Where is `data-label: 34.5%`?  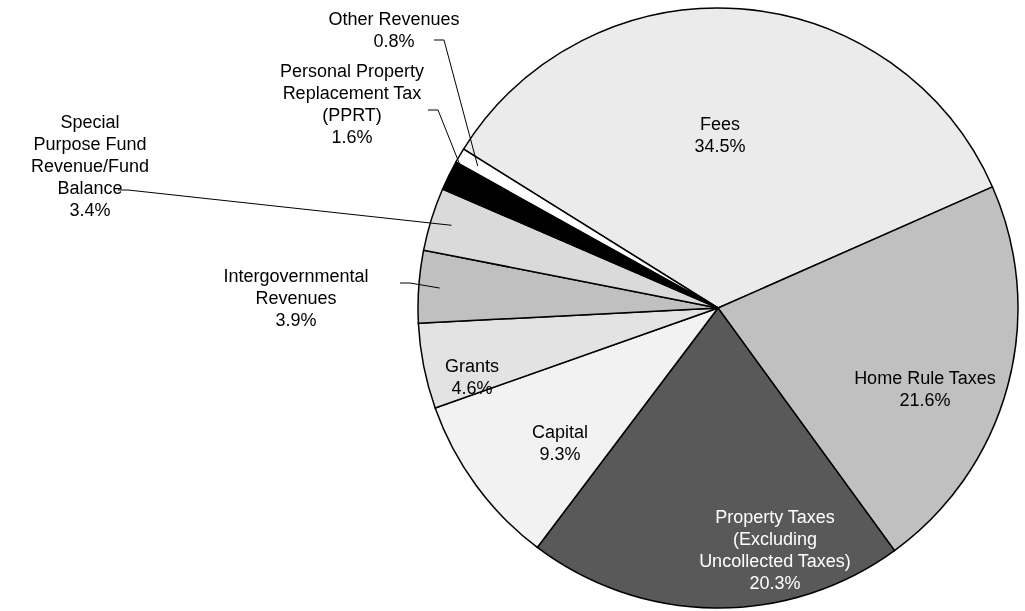
data-label: 34.5% is located at coordinates (720, 146).